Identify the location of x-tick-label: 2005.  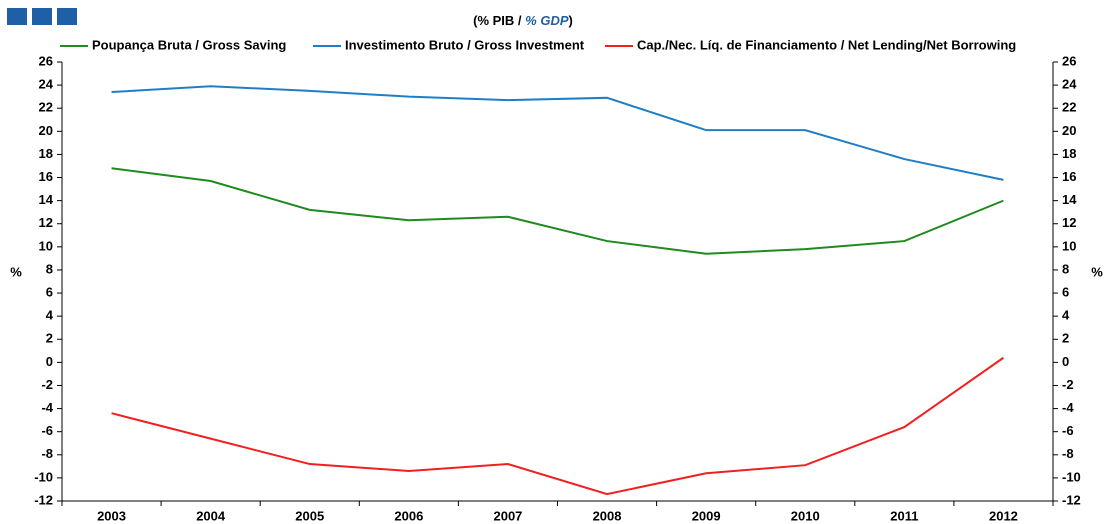
(309, 515).